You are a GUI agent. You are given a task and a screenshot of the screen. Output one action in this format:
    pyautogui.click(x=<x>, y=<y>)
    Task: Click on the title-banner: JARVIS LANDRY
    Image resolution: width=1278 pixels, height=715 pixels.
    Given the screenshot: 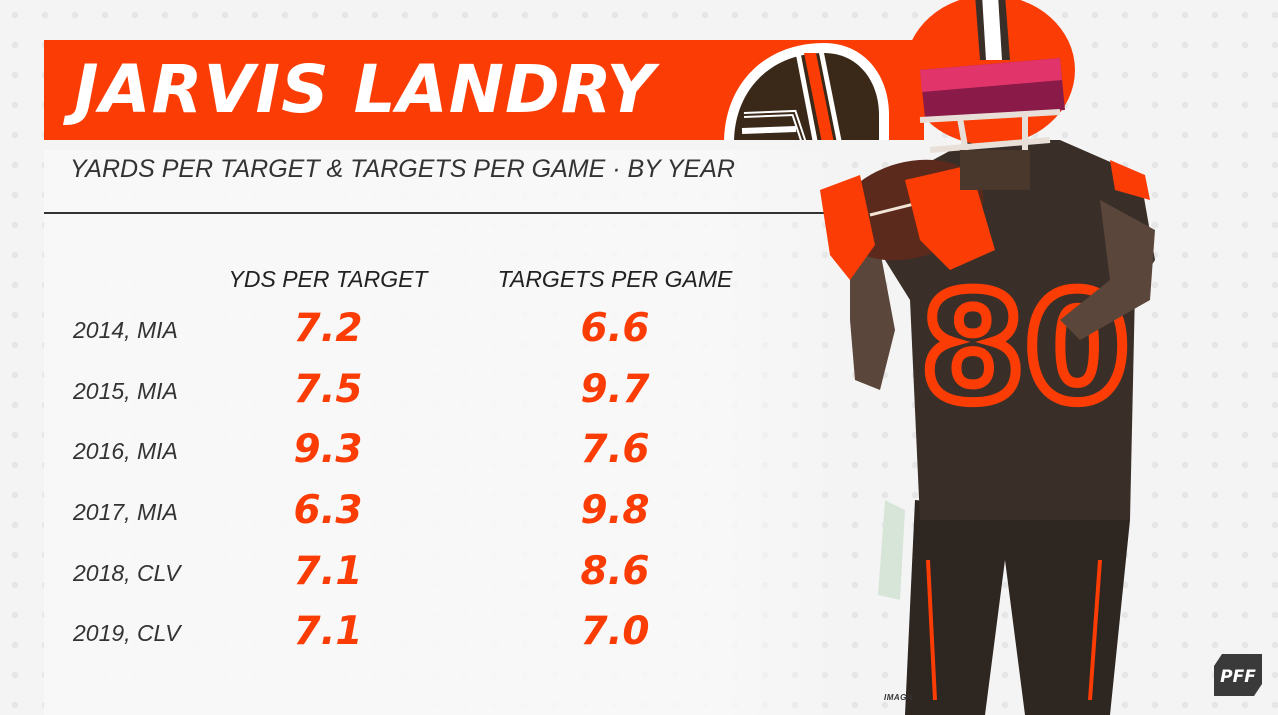 What is the action you would take?
    pyautogui.click(x=484, y=90)
    